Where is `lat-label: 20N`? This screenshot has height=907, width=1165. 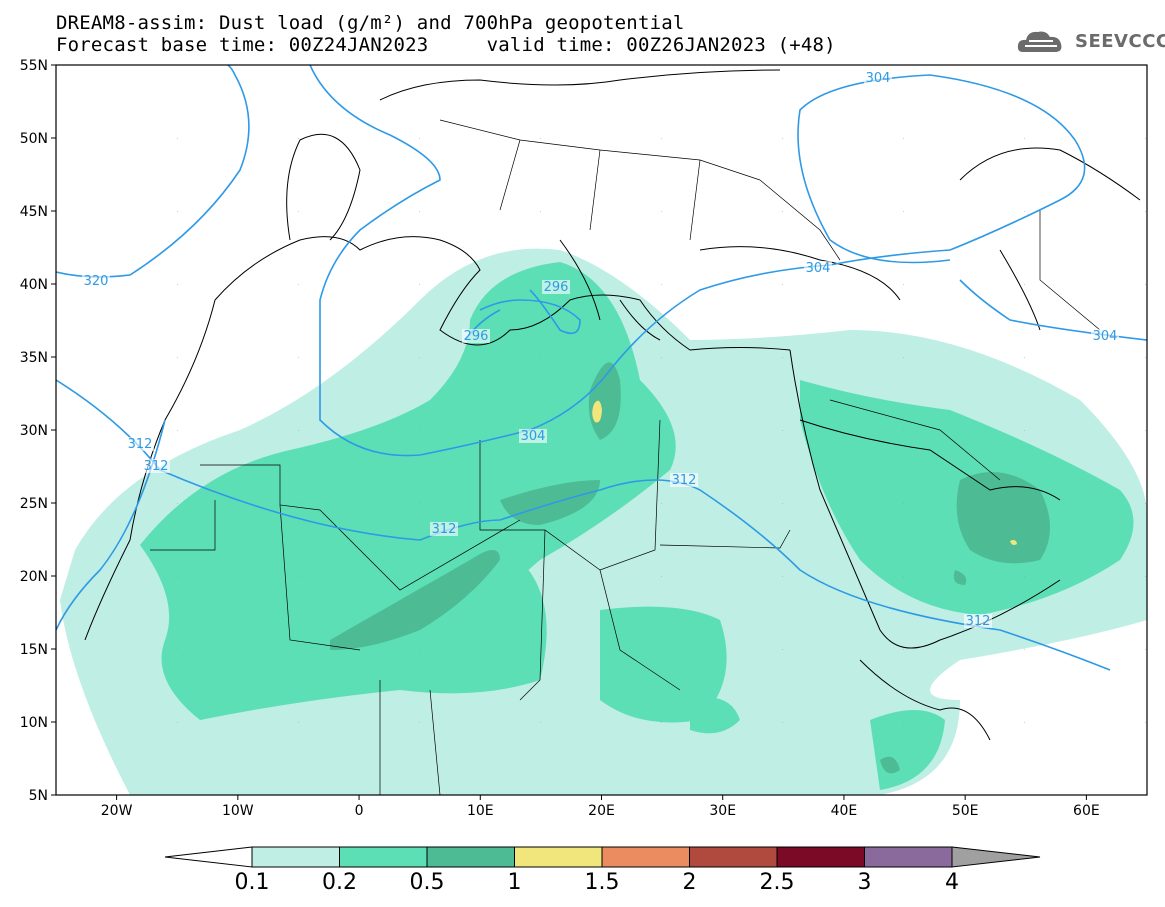
lat-label: 20N is located at coordinates (34, 577).